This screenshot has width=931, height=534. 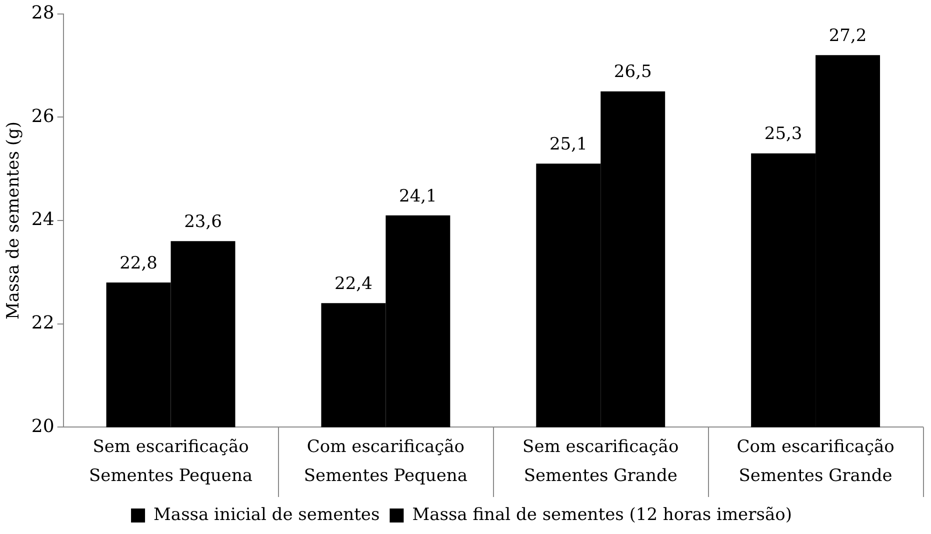 I want to click on y-tick-label: 20, so click(x=42, y=426).